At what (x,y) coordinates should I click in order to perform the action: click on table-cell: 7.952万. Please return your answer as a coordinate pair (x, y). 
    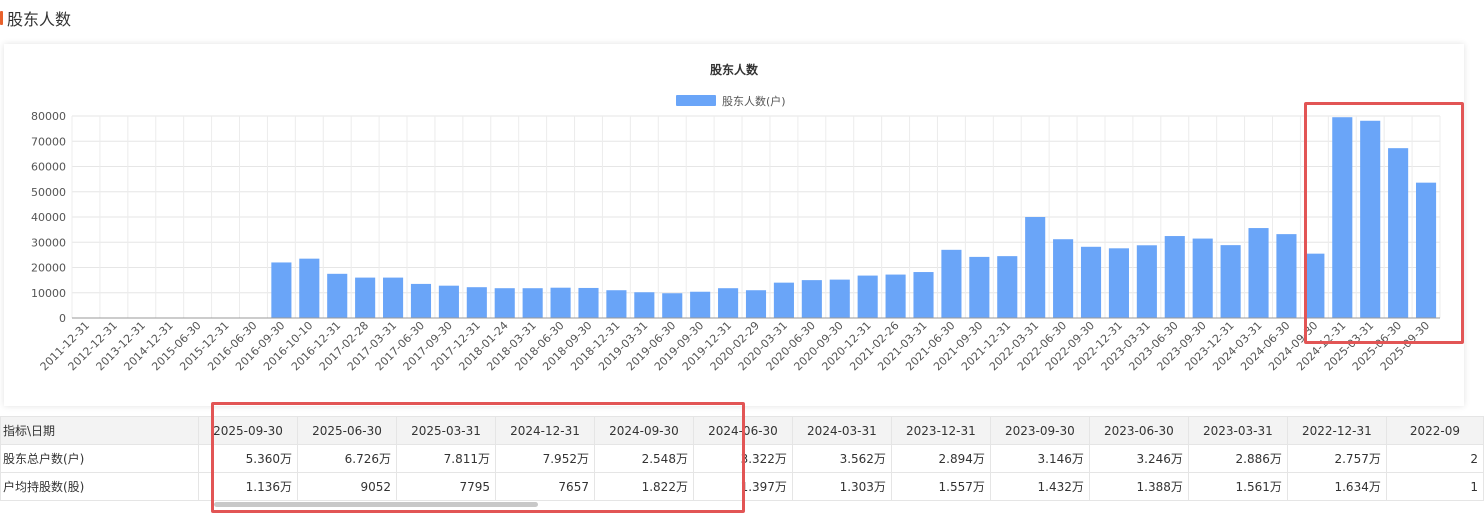
    Looking at the image, I should click on (544, 458).